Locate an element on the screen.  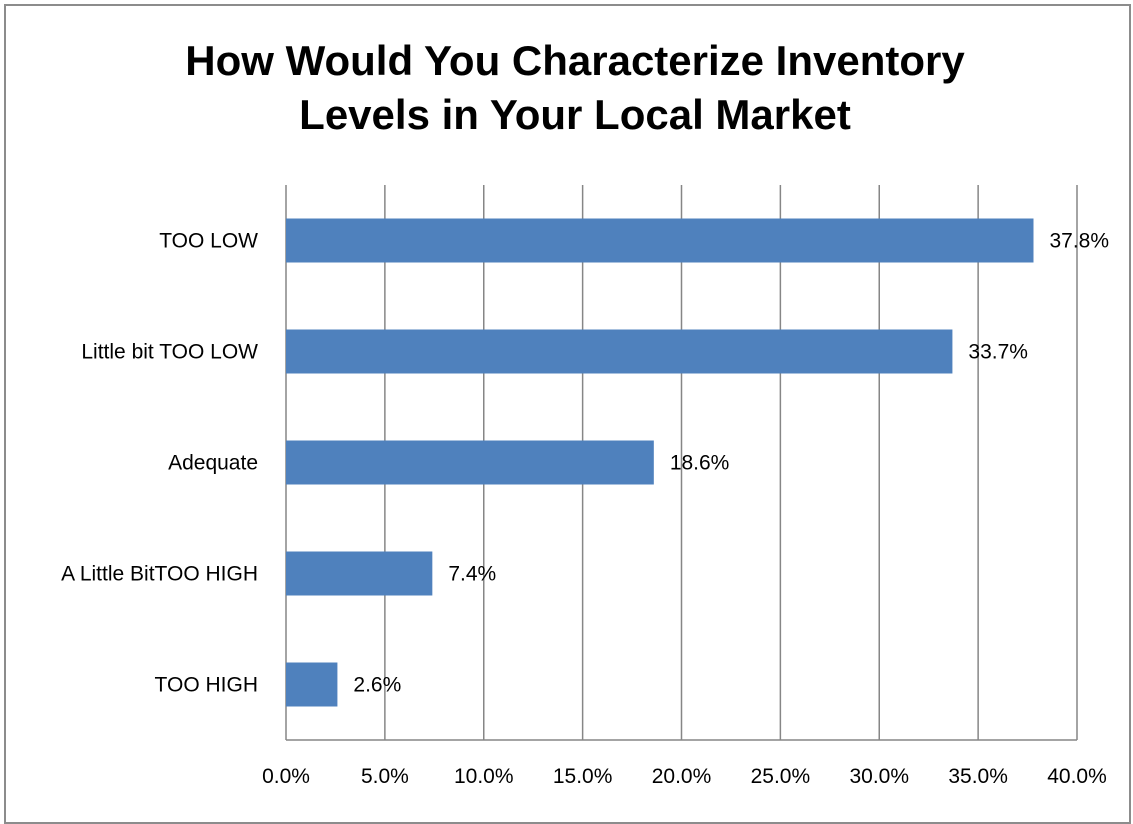
category-label: TOO LOW is located at coordinates (208, 241).